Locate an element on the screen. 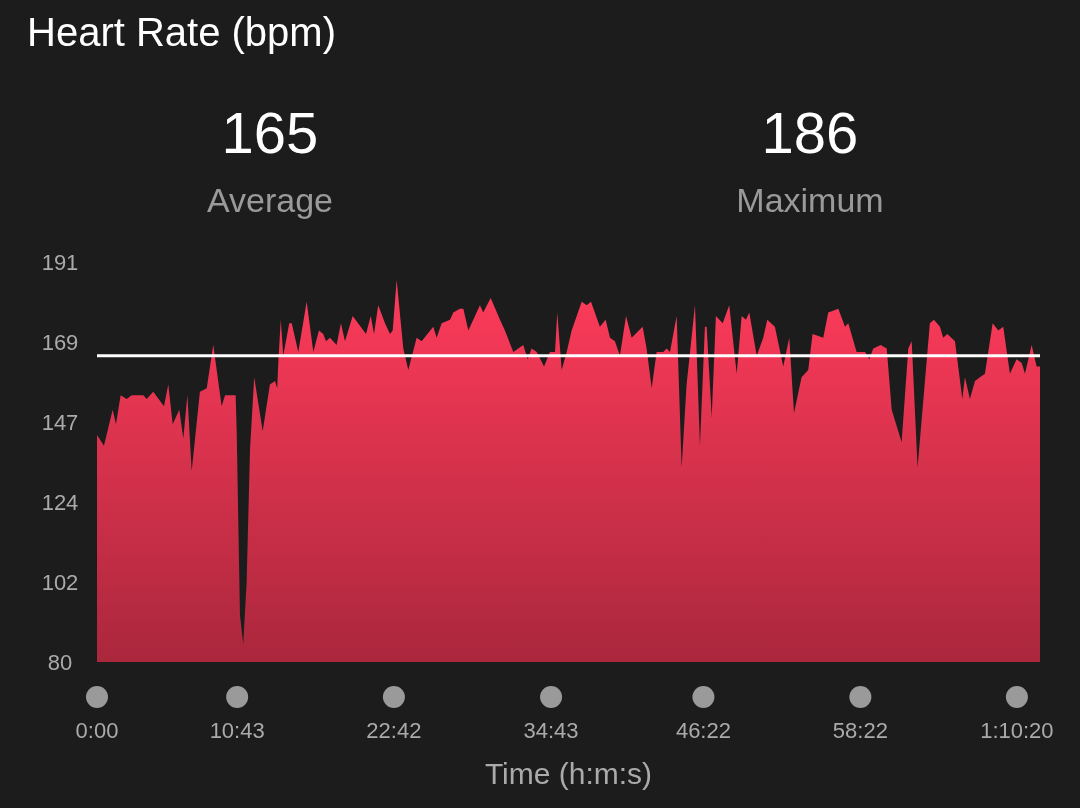 This screenshot has height=808, width=1080. x-tick-label: 46:22 is located at coordinates (703, 730).